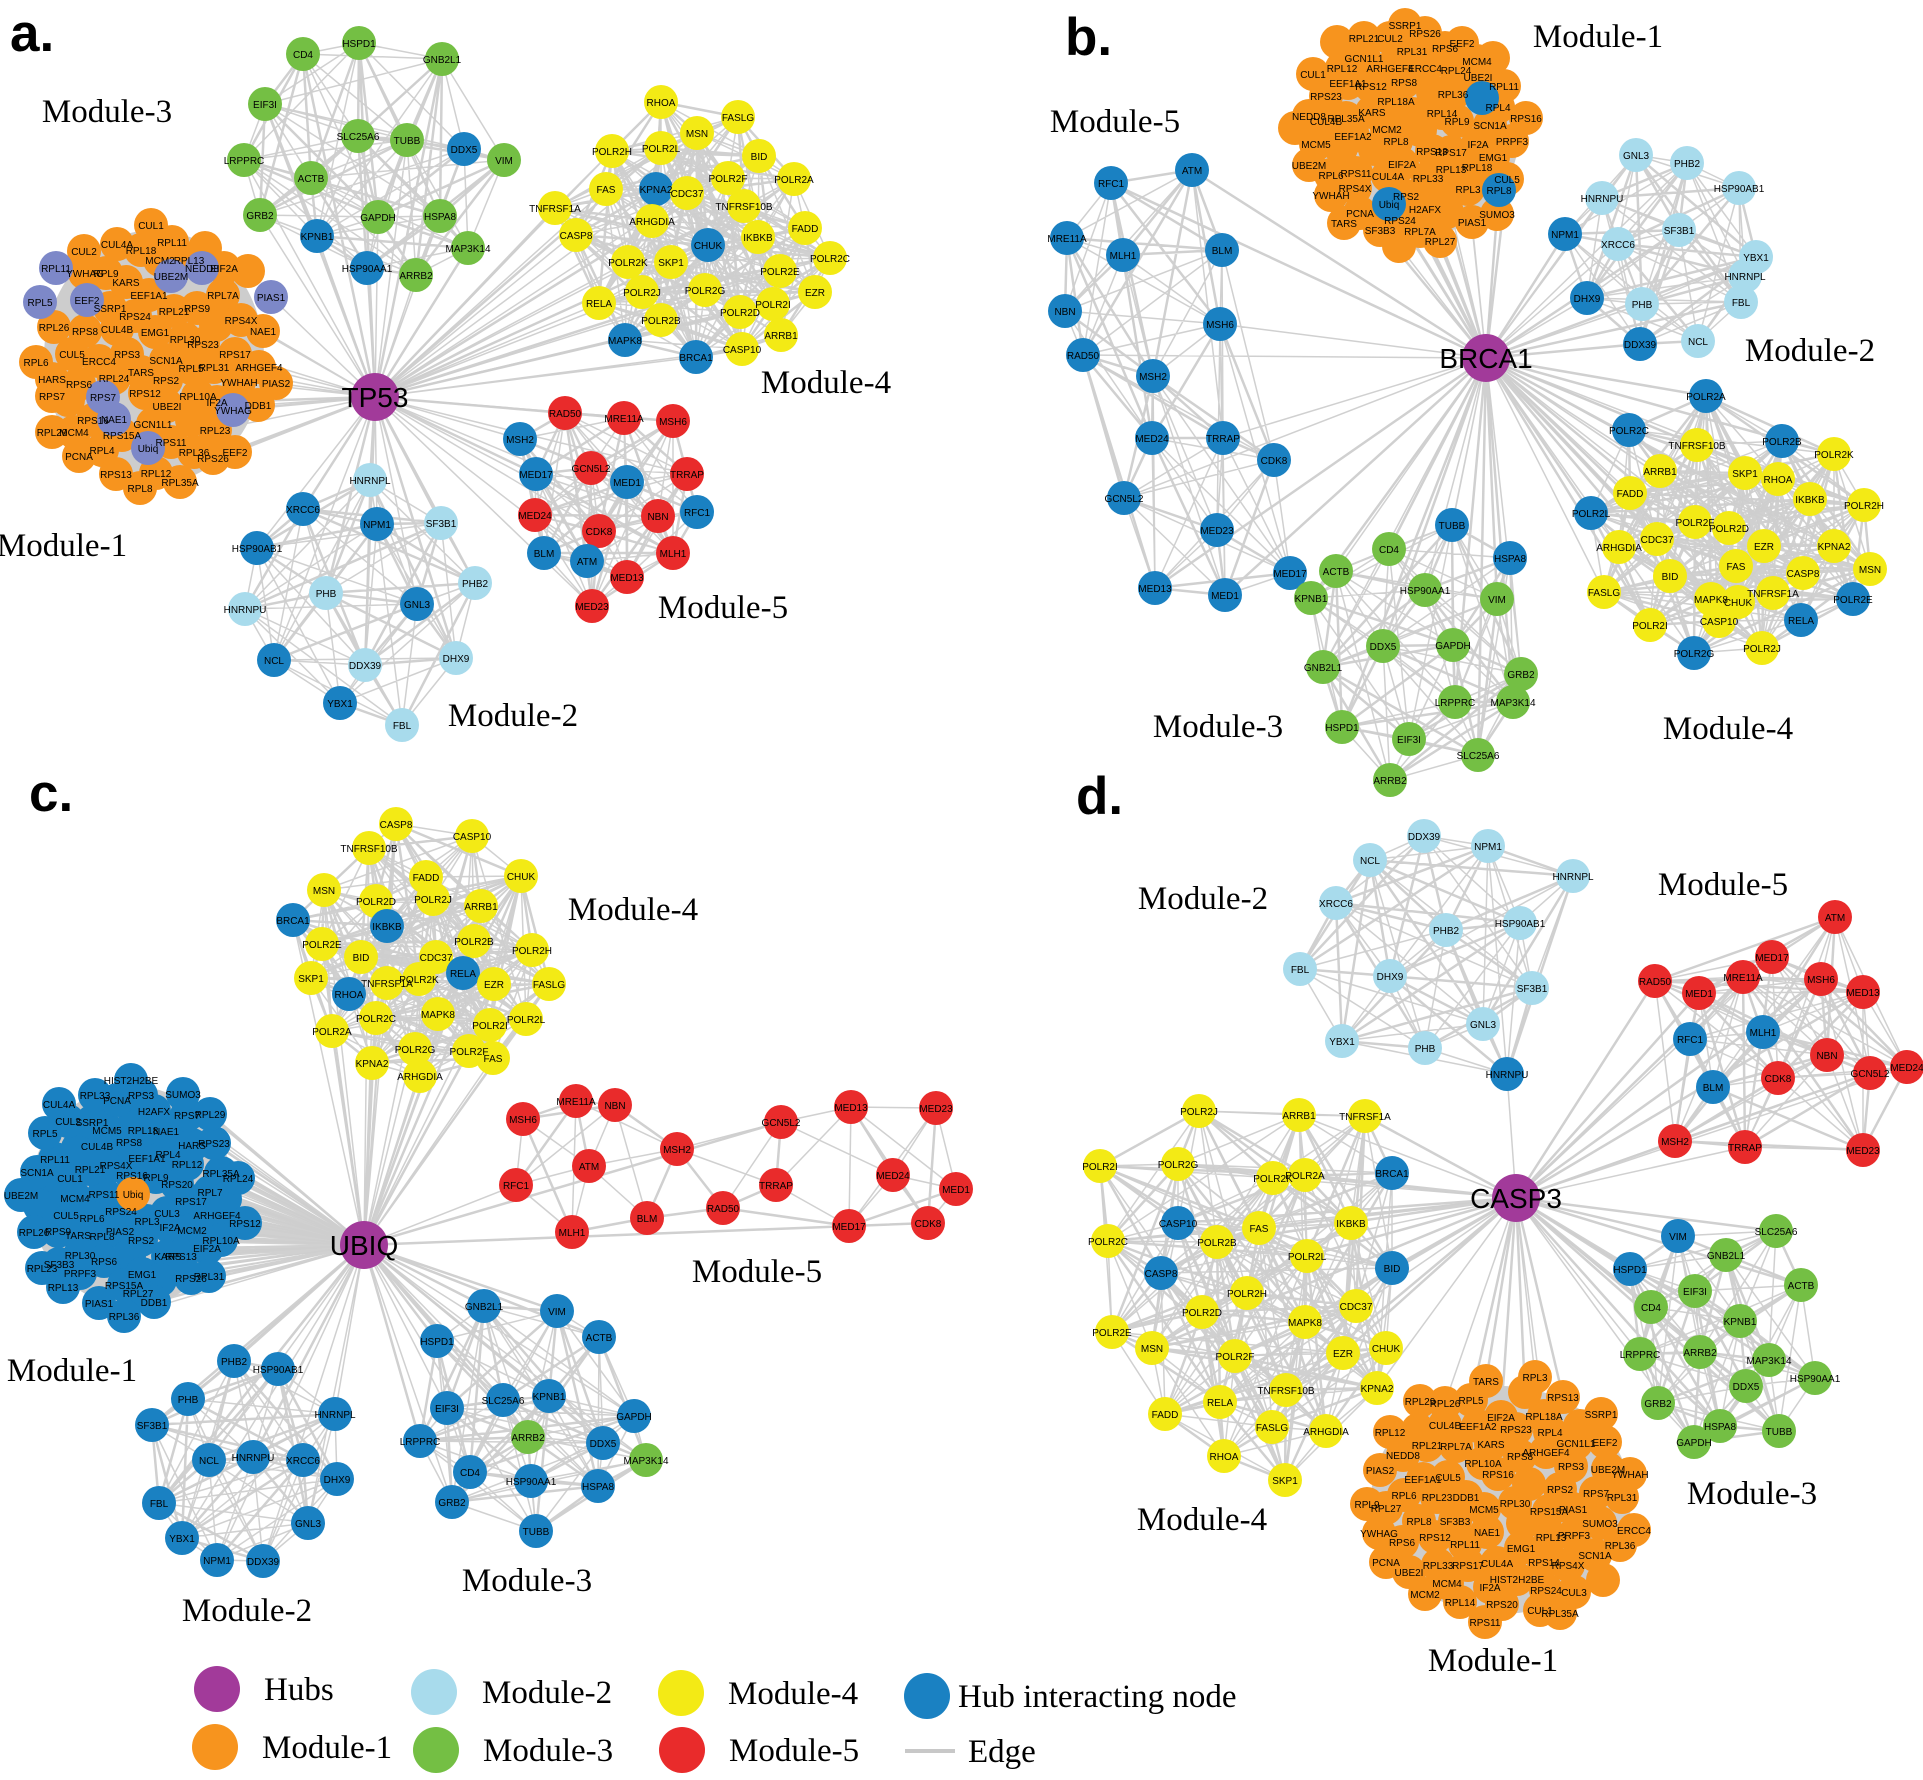 Image resolution: width=1923 pixels, height=1780 pixels. What do you see at coordinates (1403, 1496) in the screenshot?
I see `svg-text: RPL6` at bounding box center [1403, 1496].